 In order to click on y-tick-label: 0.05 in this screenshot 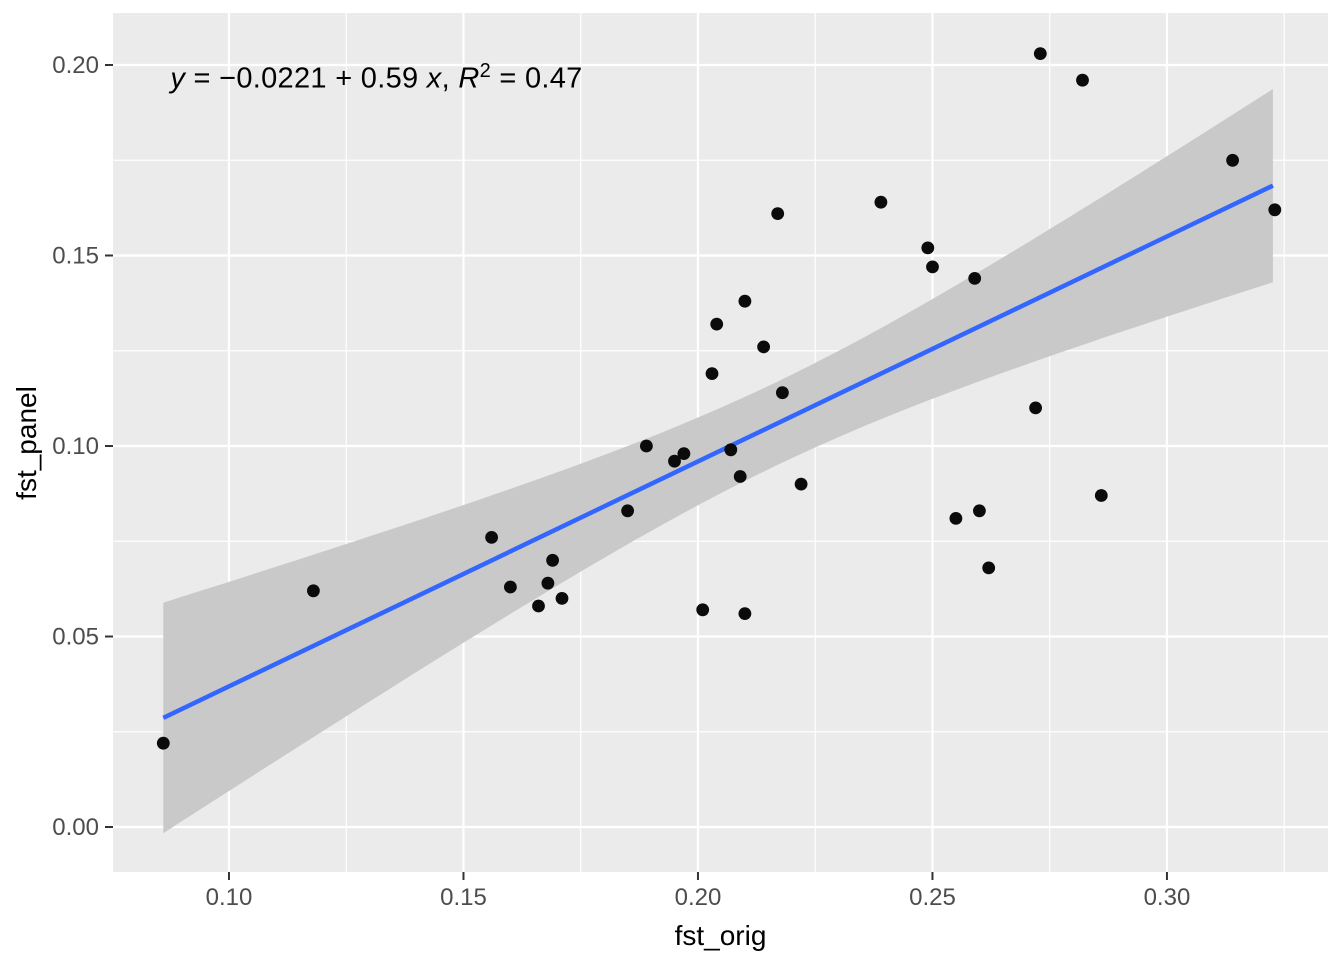, I will do `click(75, 637)`.